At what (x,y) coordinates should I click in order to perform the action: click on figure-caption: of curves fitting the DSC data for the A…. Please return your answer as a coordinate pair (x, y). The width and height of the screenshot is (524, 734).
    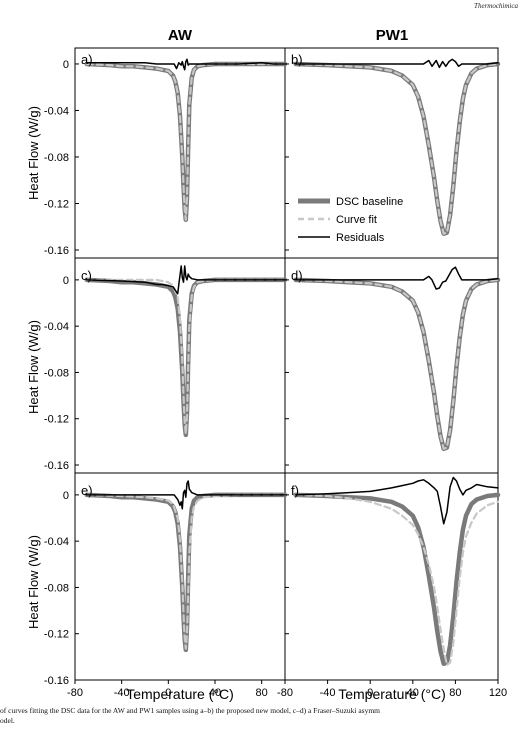
    Looking at the image, I should click on (262, 720).